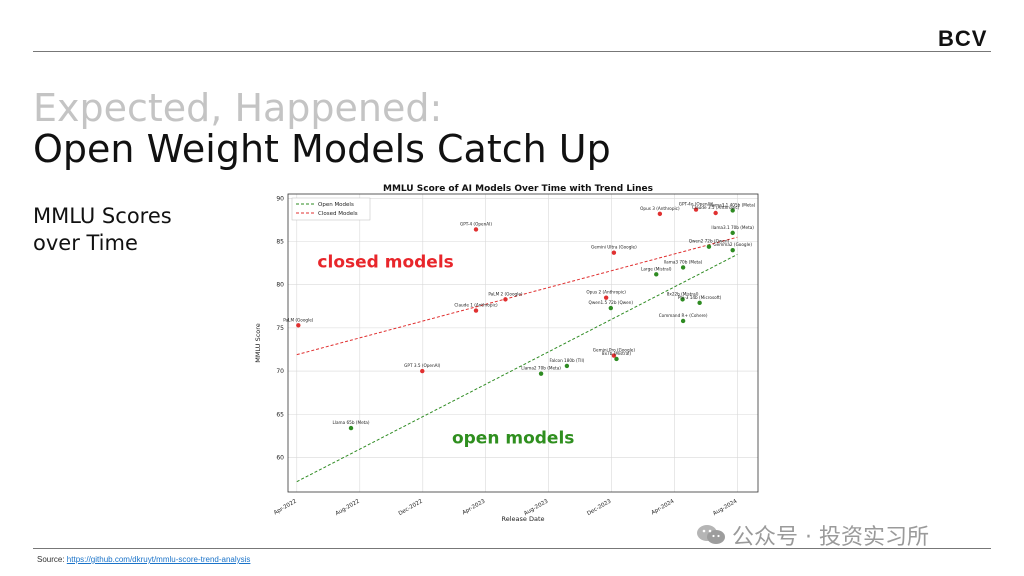 The width and height of the screenshot is (1024, 576). Describe the element at coordinates (476, 223) in the screenshot. I see `closed-model-label: GPT-4 (OpenAI)` at that location.